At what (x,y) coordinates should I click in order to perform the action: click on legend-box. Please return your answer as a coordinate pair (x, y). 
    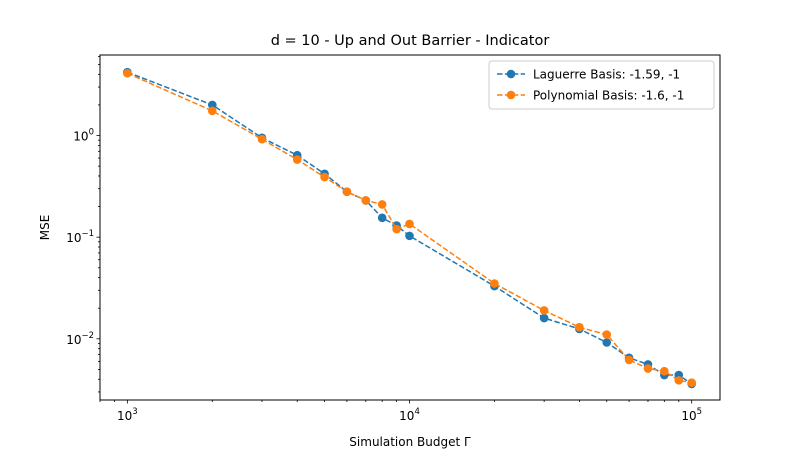
    Looking at the image, I should click on (601, 85).